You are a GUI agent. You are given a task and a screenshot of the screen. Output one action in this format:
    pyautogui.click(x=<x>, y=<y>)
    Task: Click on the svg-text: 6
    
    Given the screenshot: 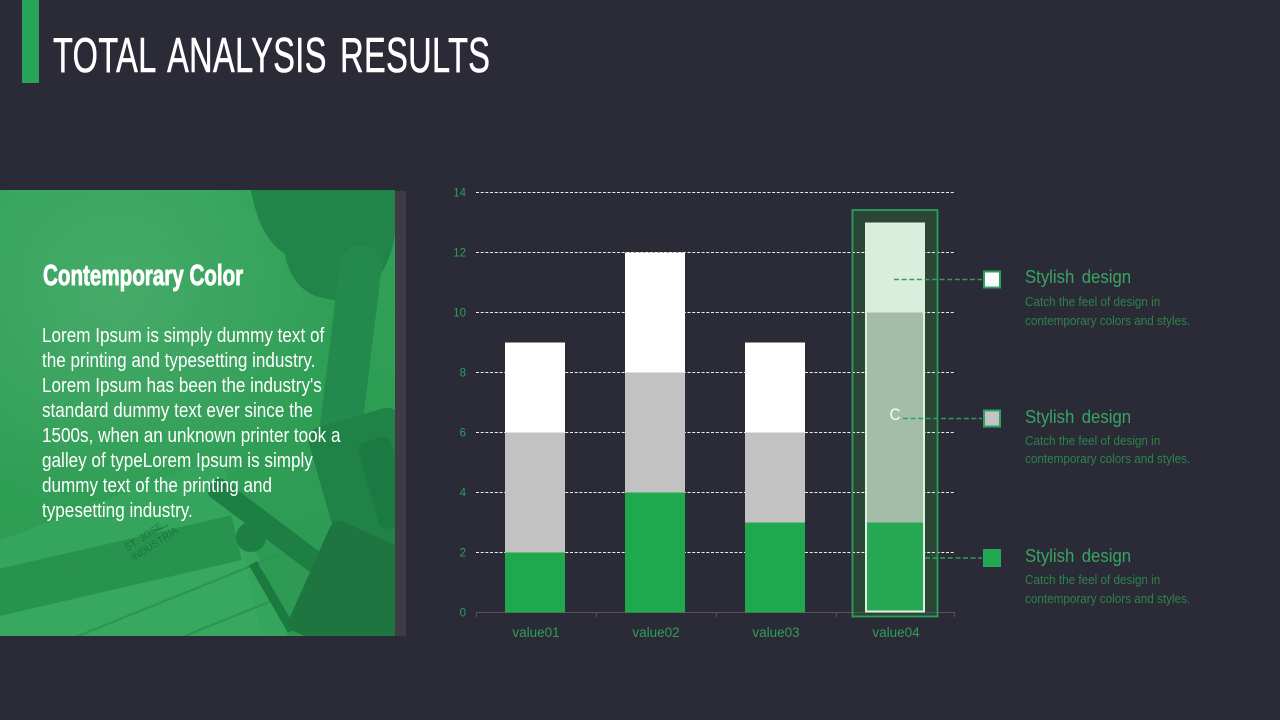 What is the action you would take?
    pyautogui.click(x=463, y=434)
    